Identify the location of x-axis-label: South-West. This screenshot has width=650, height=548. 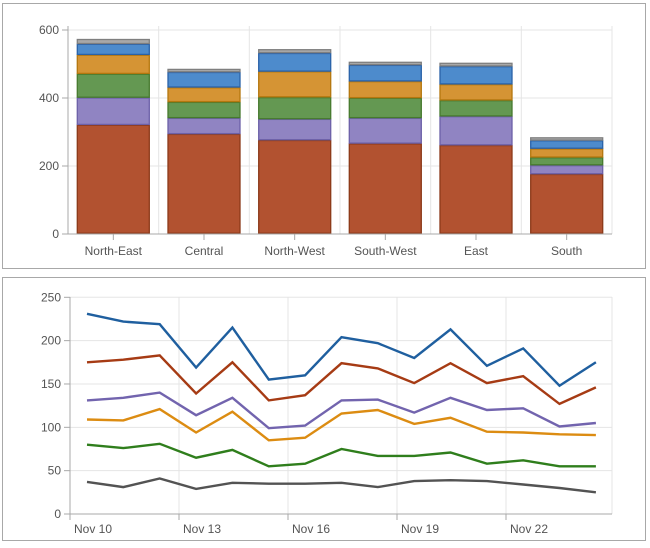
(385, 251).